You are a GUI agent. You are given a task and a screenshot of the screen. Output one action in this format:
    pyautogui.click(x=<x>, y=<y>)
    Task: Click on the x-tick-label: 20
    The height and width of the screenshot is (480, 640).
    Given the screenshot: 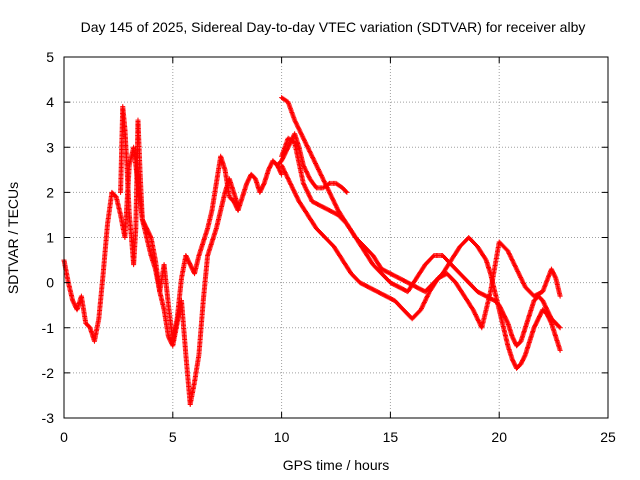 What is the action you would take?
    pyautogui.click(x=499, y=437)
    